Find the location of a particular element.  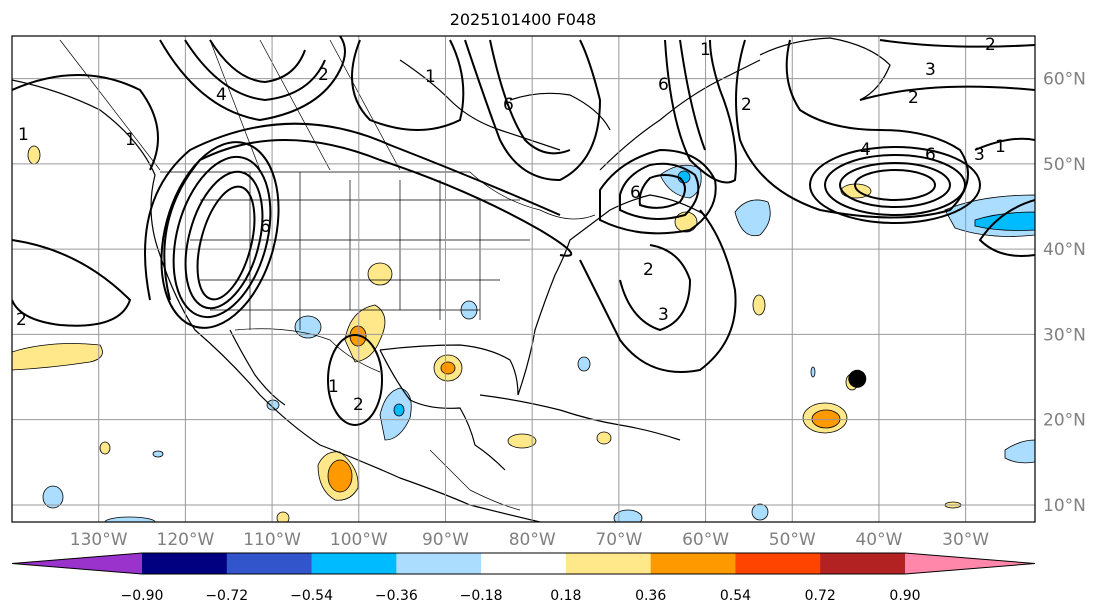

colorbar-tick-label: 0.54 is located at coordinates (735, 596).